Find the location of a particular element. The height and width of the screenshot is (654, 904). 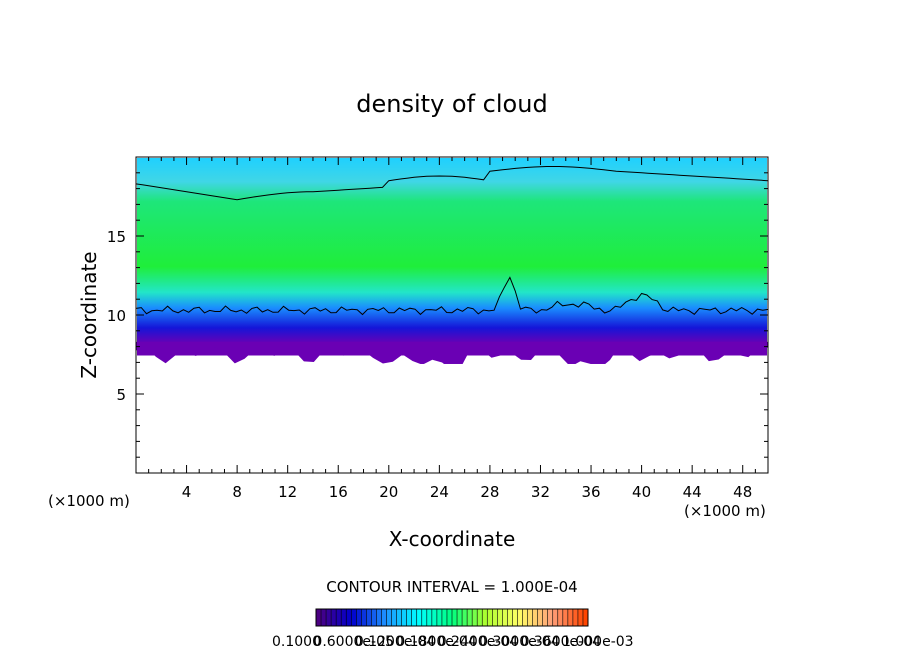

colorbar-label: 0.3600e-04 is located at coordinates (561, 642).